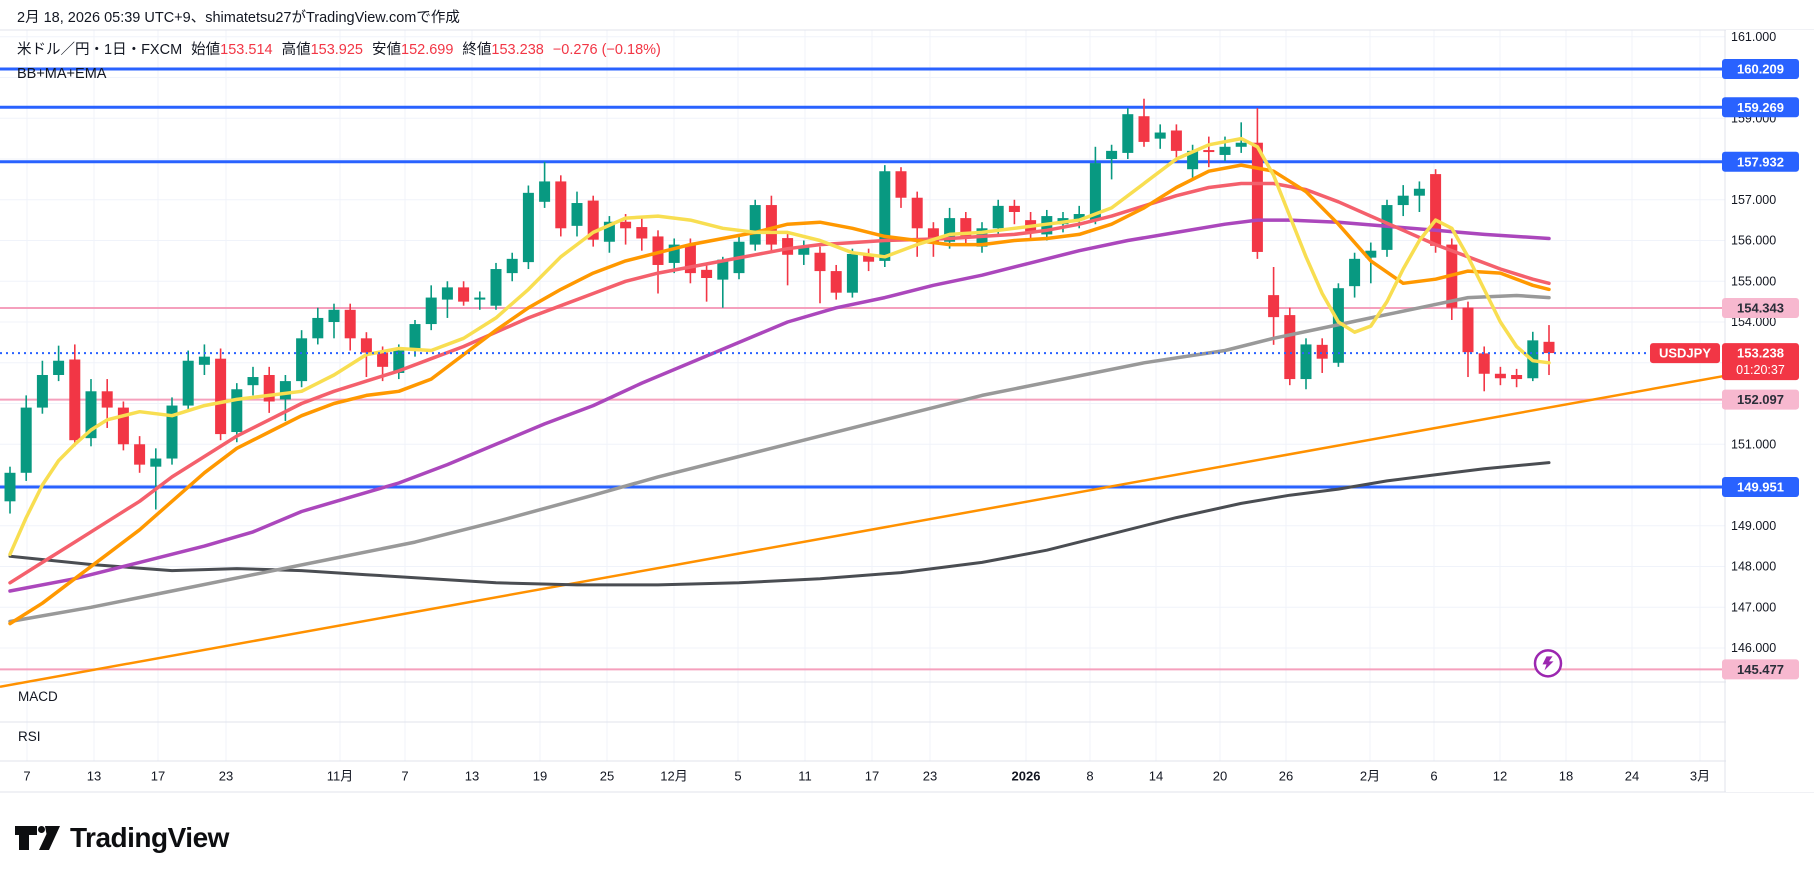 Image resolution: width=1814 pixels, height=872 pixels. What do you see at coordinates (100, 50) in the screenshot?
I see `symbol-title: 米ドル／円・1日・FXCM` at bounding box center [100, 50].